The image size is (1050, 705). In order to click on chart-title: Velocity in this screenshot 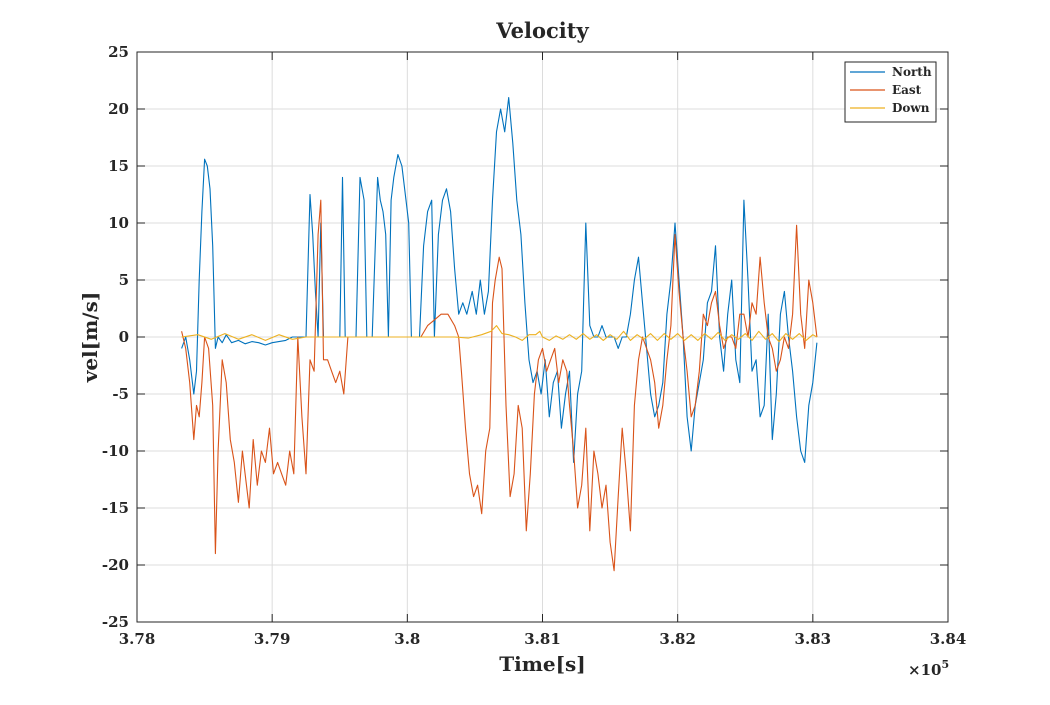, I will do `click(542, 30)`.